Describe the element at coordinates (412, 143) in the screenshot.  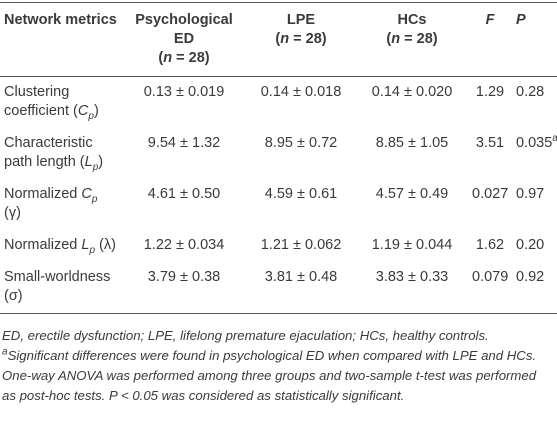
I see `text-segment: 8.85 ± 1.05` at that location.